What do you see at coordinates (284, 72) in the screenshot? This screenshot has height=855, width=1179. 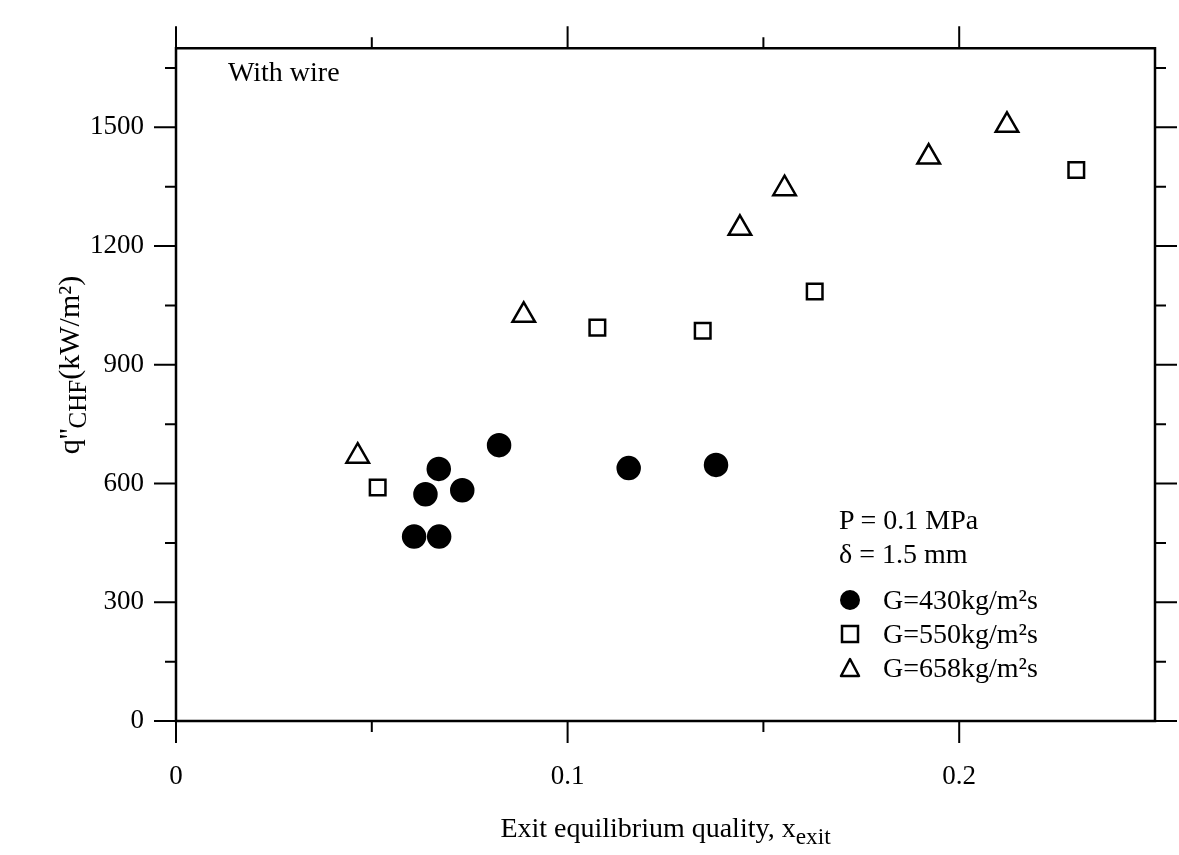 I see `annotation: With wire` at bounding box center [284, 72].